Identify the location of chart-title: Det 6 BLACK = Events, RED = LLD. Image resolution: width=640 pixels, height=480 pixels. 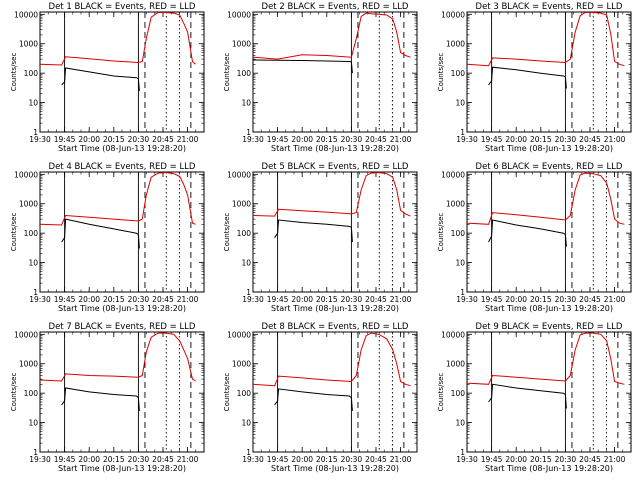
(549, 167).